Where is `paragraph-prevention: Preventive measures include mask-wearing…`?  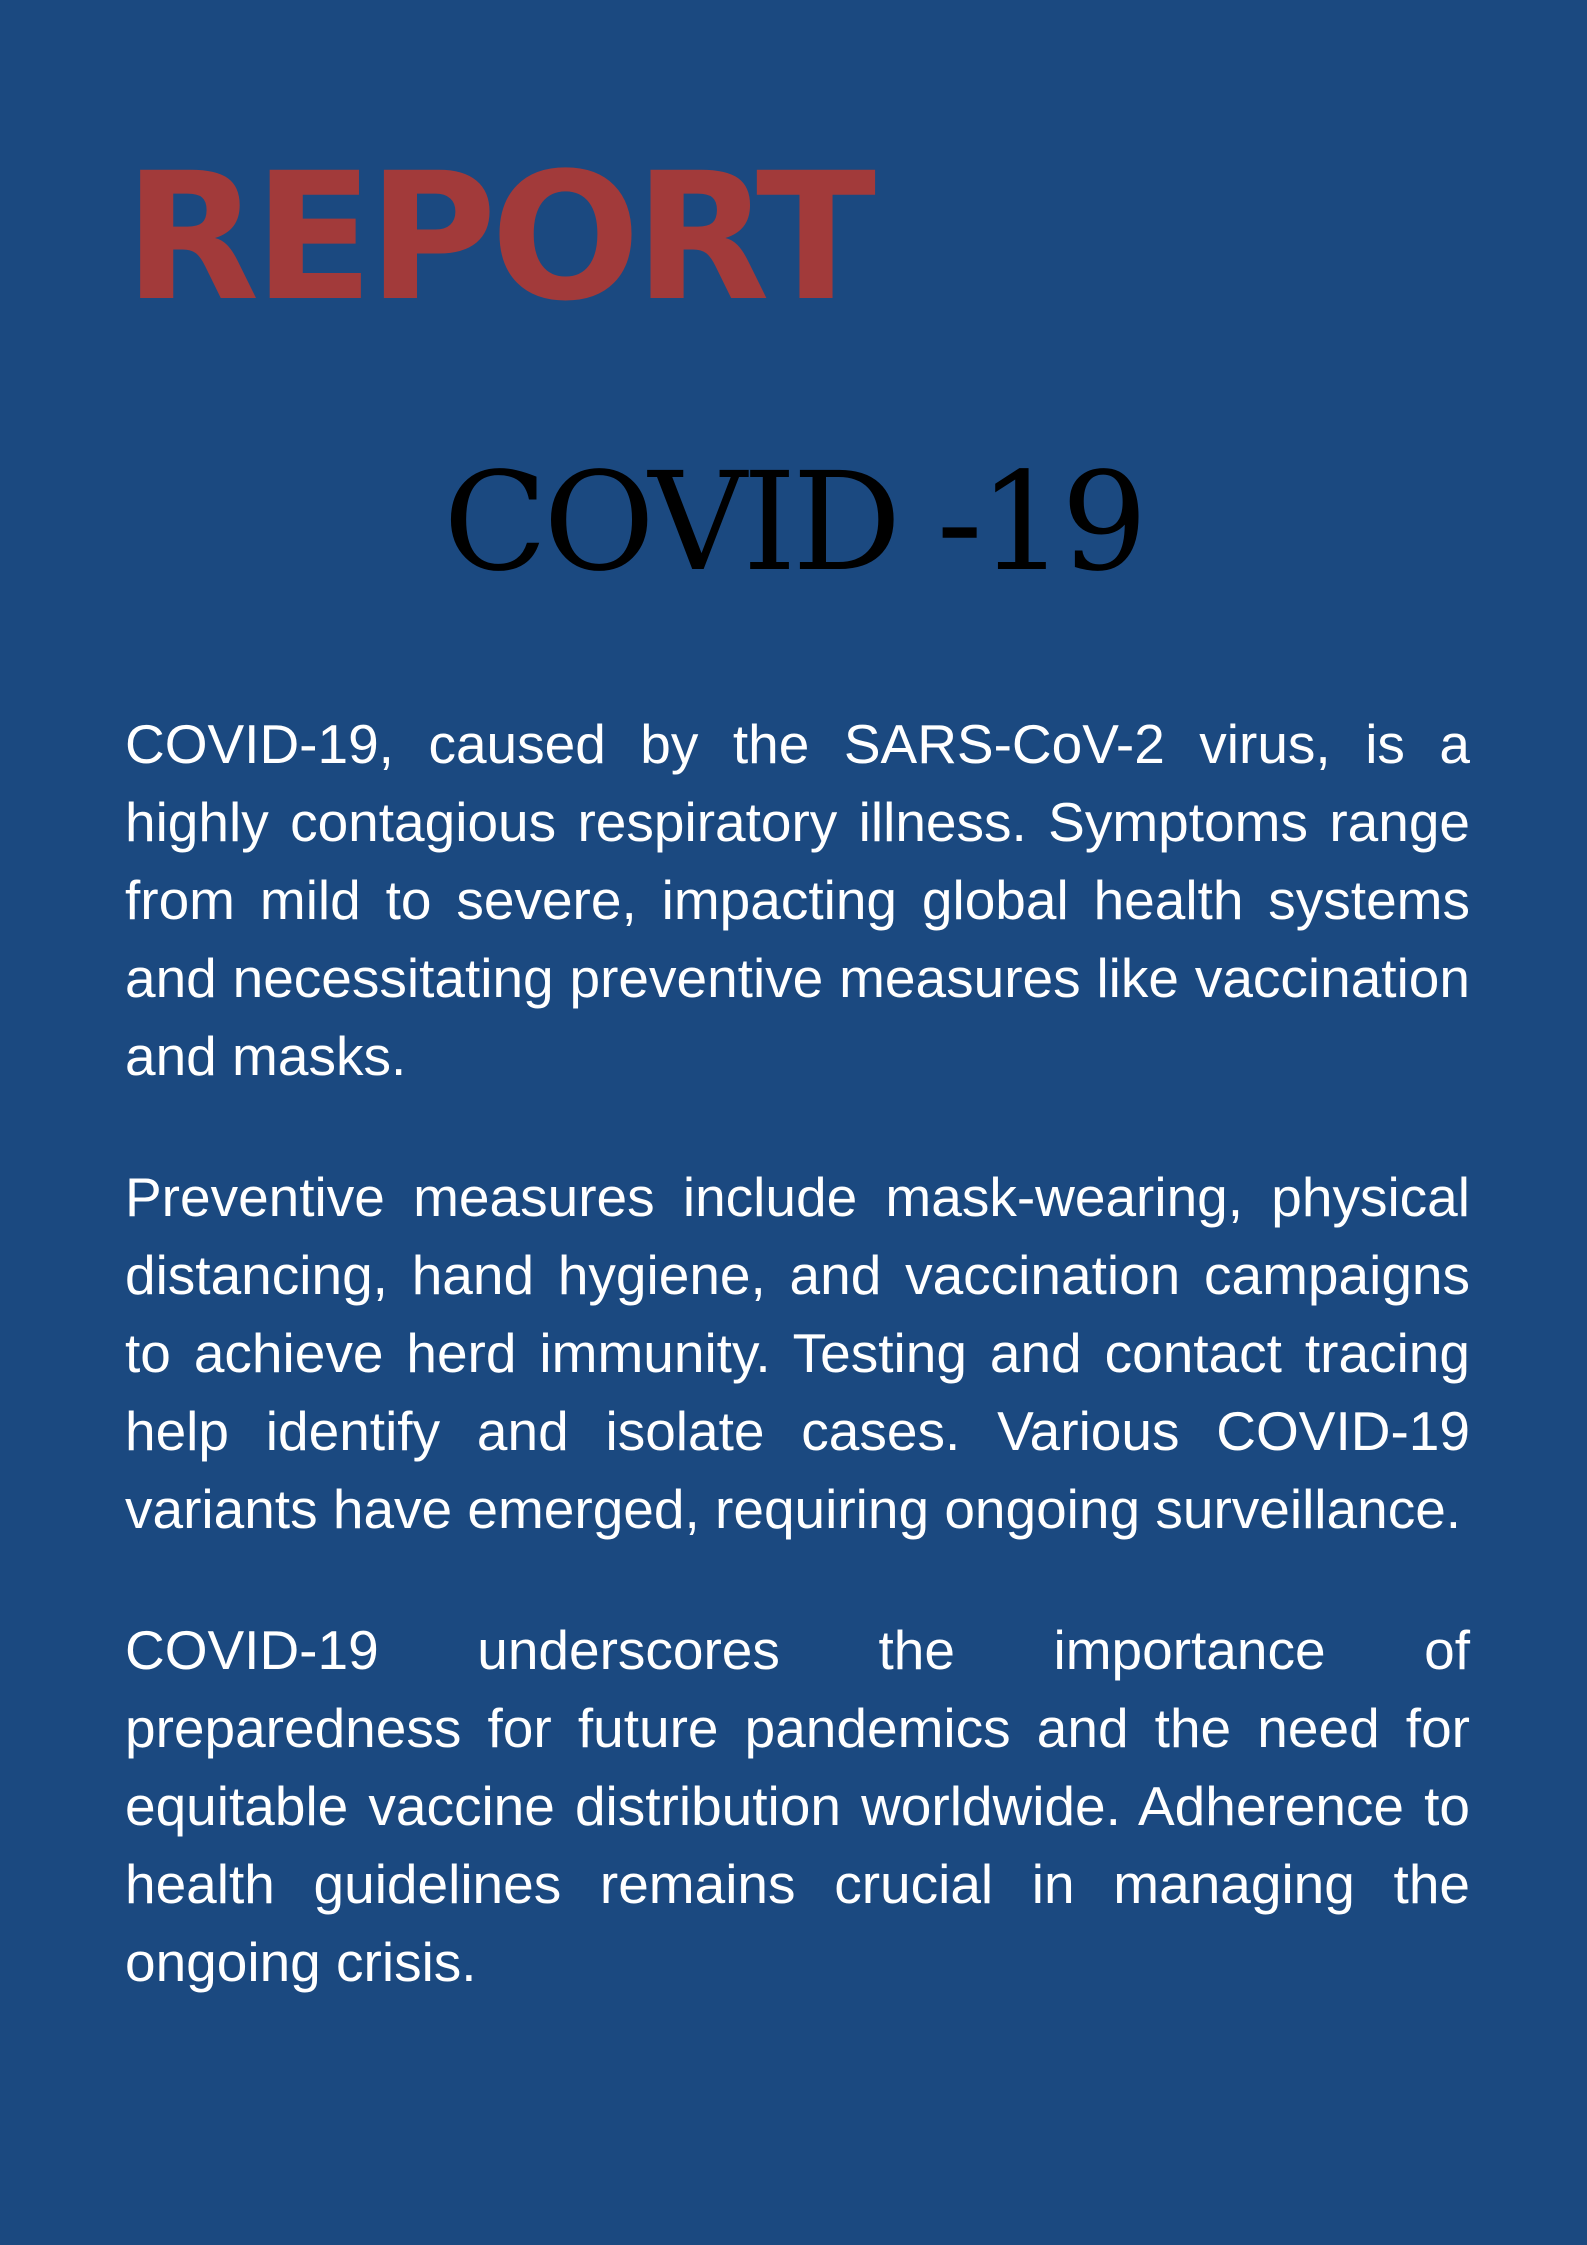
paragraph-prevention: Preventive measures include mask-wearing… is located at coordinates (797, 1353).